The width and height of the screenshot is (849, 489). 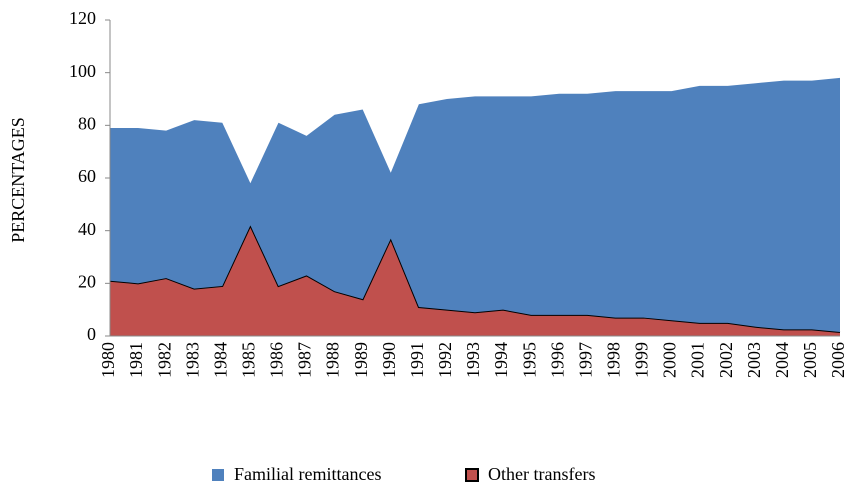 I want to click on y-tick-label: 40, so click(x=87, y=229).